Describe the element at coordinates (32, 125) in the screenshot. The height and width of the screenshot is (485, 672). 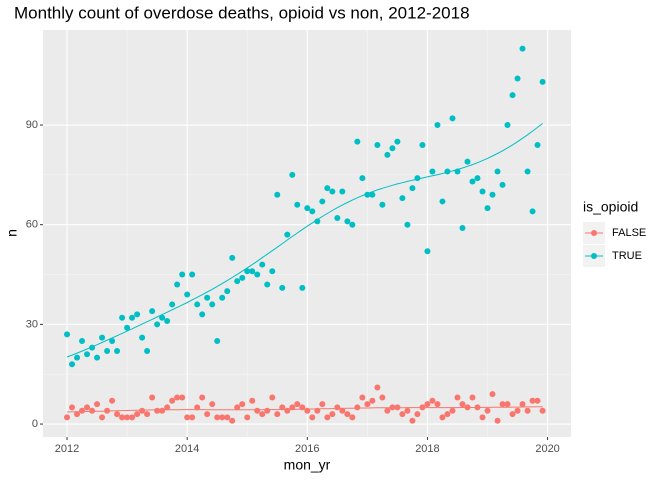
I see `y-tick-label: 90` at that location.